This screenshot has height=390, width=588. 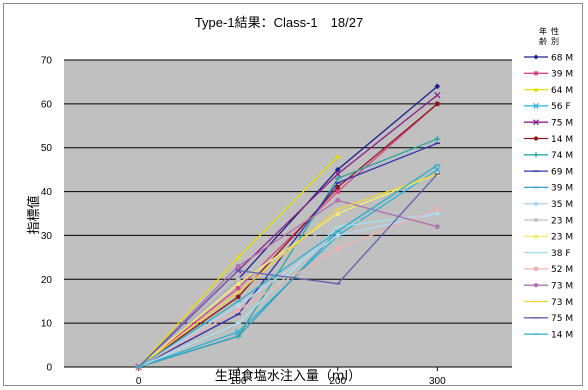 I want to click on chart-title: Type-1結果：Class-1 18/27, so click(x=279, y=22).